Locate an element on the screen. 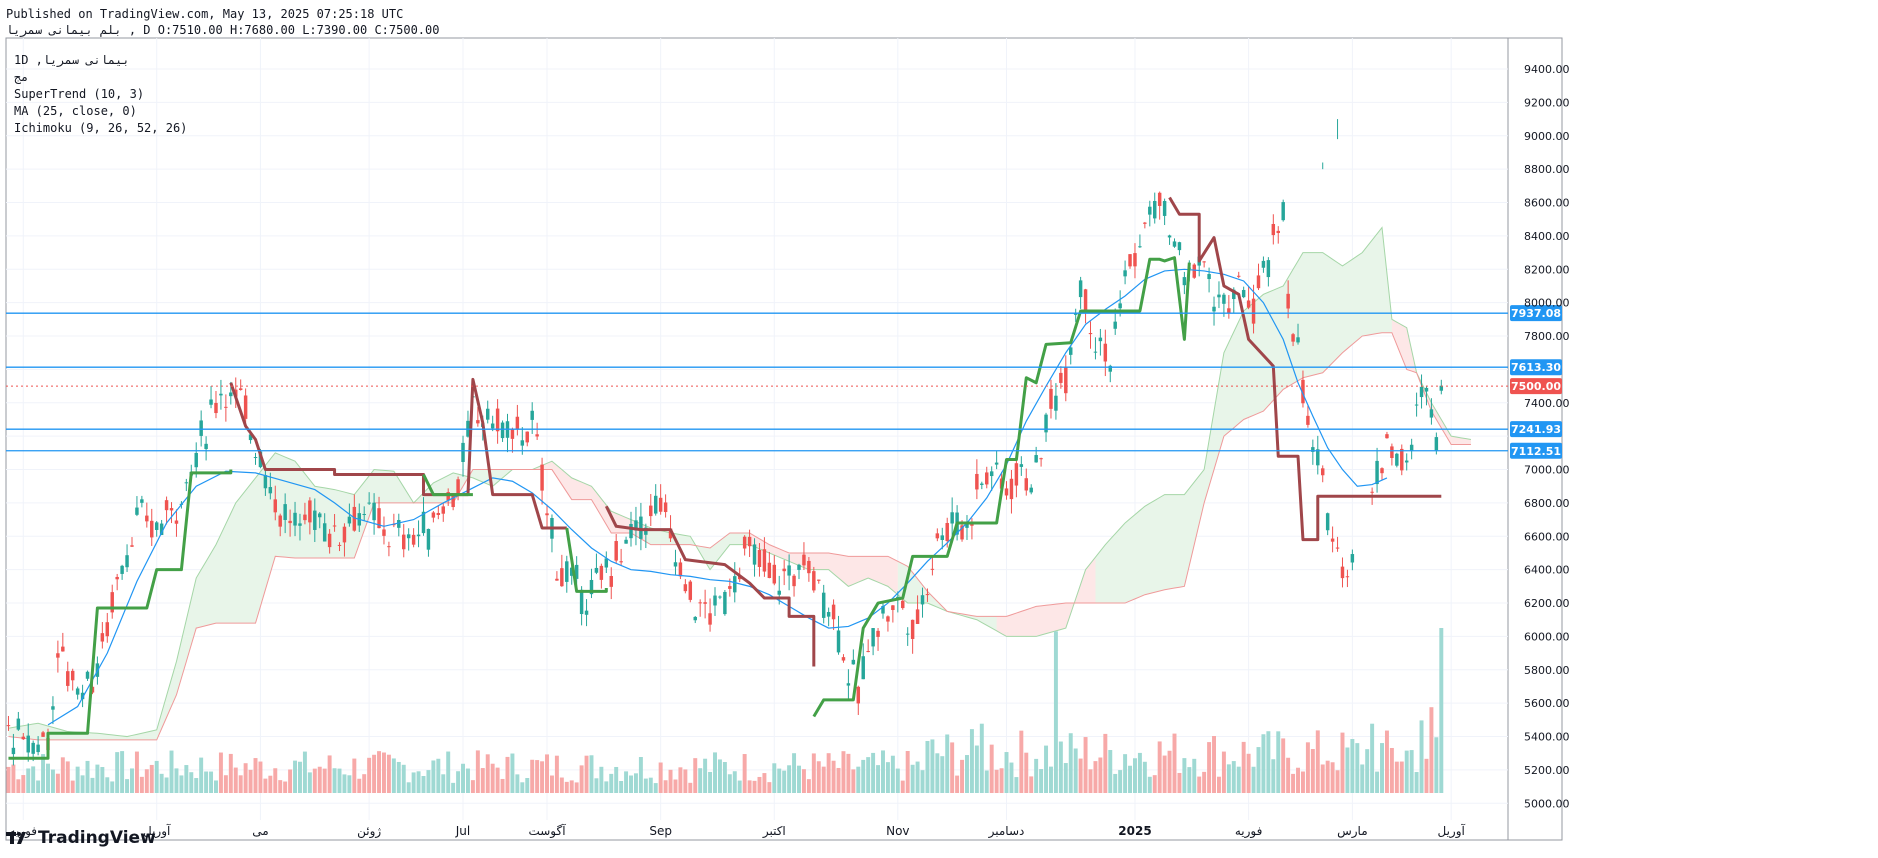 This screenshot has height=858, width=1878. legend-ichimoku: Ichimoku (9, 26, 52, 26) is located at coordinates (101, 128).